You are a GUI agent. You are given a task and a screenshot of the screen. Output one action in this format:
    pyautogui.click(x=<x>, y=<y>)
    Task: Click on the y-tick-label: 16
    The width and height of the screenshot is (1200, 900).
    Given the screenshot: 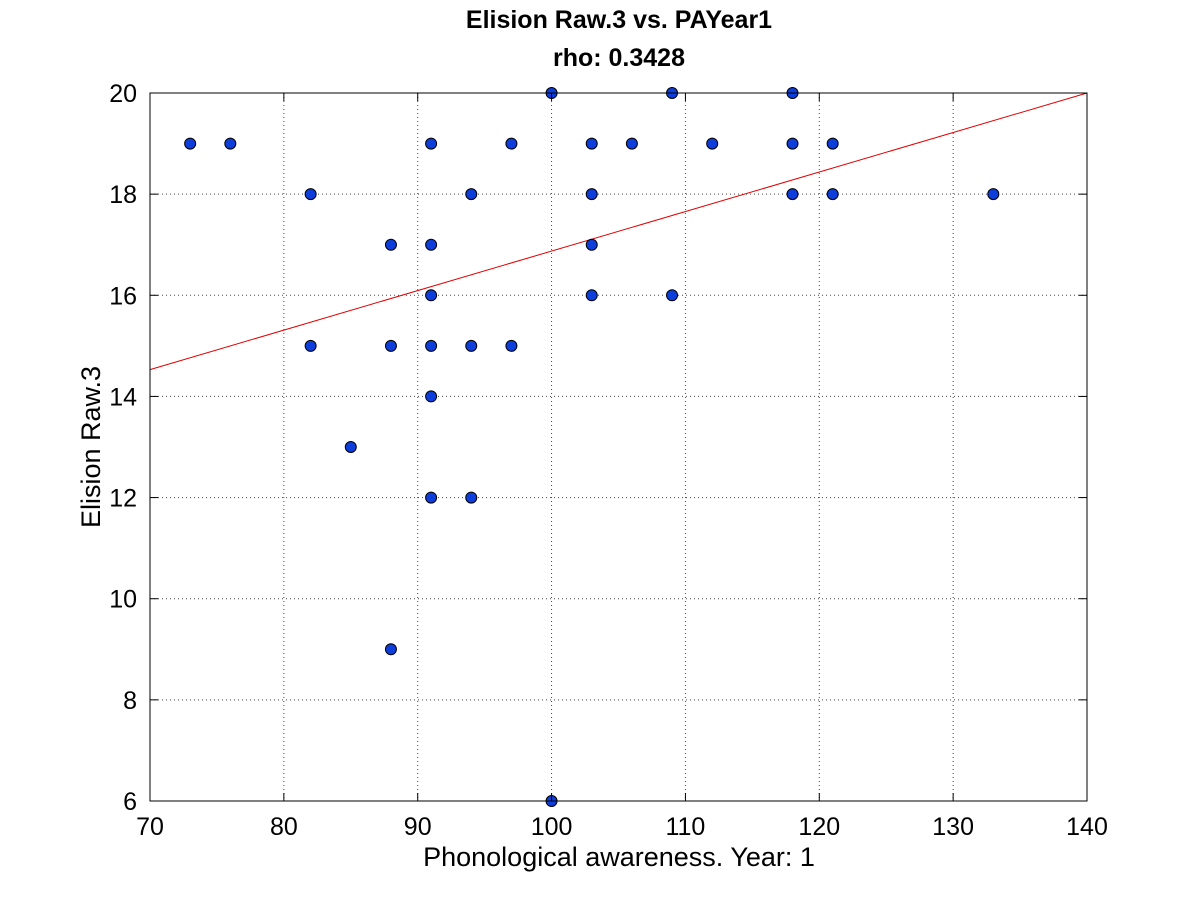 What is the action you would take?
    pyautogui.click(x=123, y=296)
    